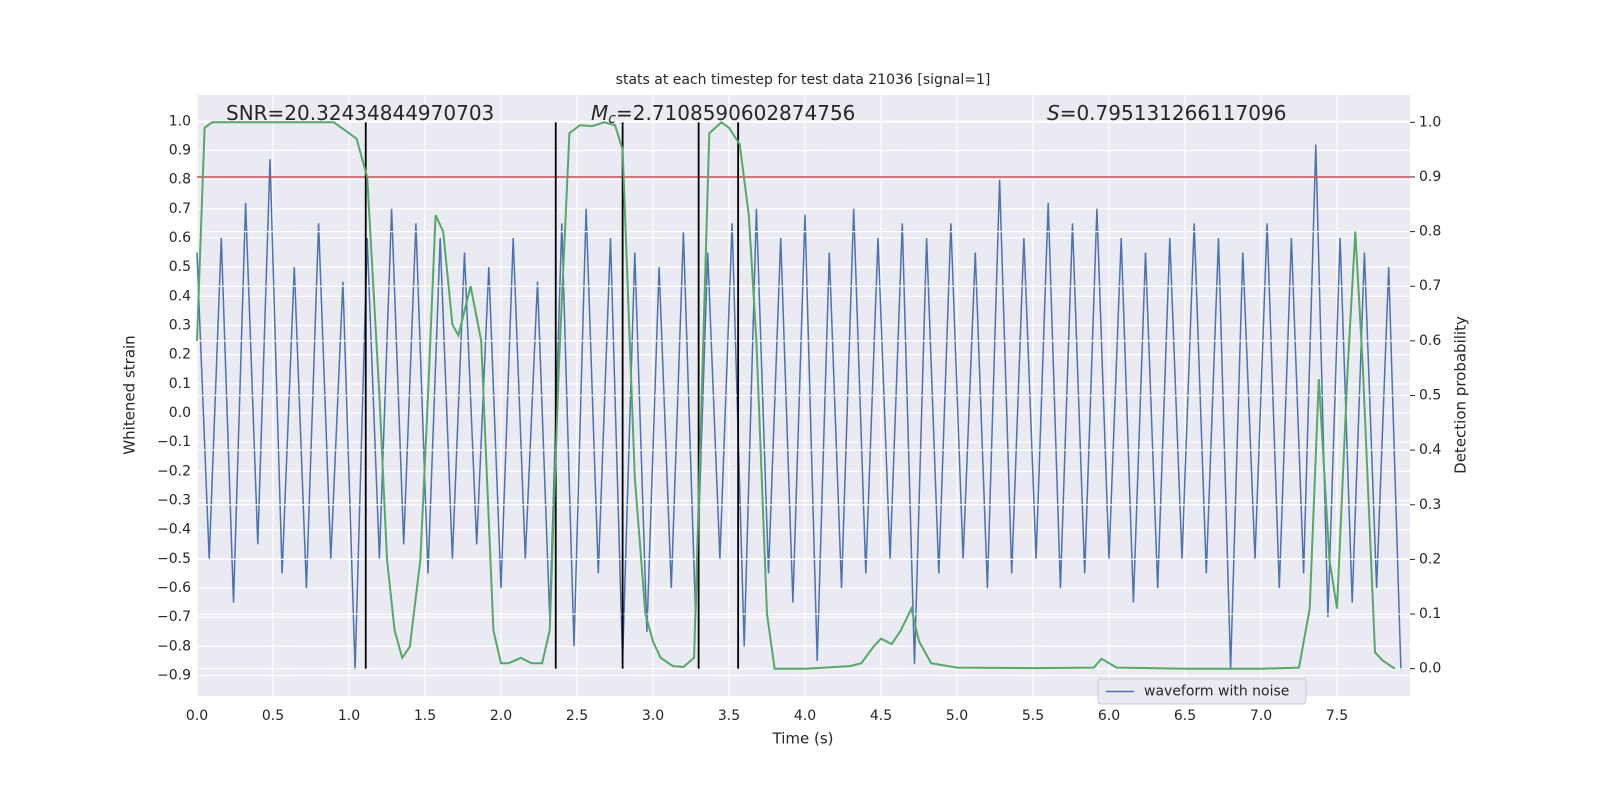 Image resolution: width=1600 pixels, height=800 pixels. Describe the element at coordinates (174, 501) in the screenshot. I see `y-tick-label: −0.3` at that location.